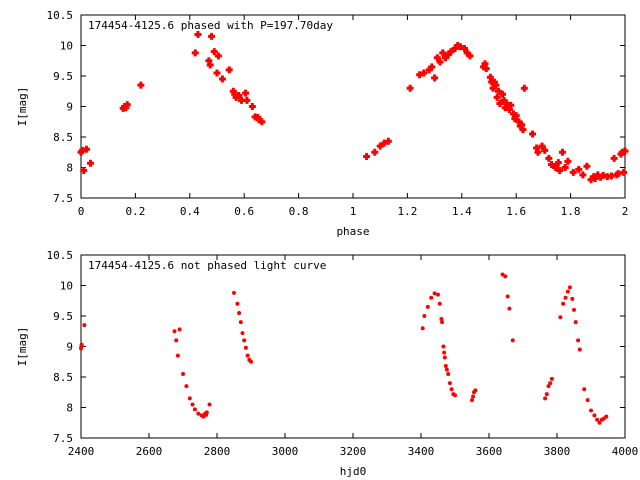  I want to click on x-tick-label: 0.4, so click(190, 211).